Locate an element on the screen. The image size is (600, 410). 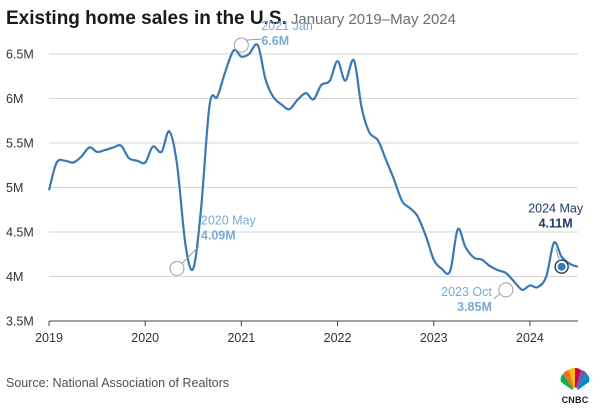
y-tick-label: 4.5M is located at coordinates (20, 233).